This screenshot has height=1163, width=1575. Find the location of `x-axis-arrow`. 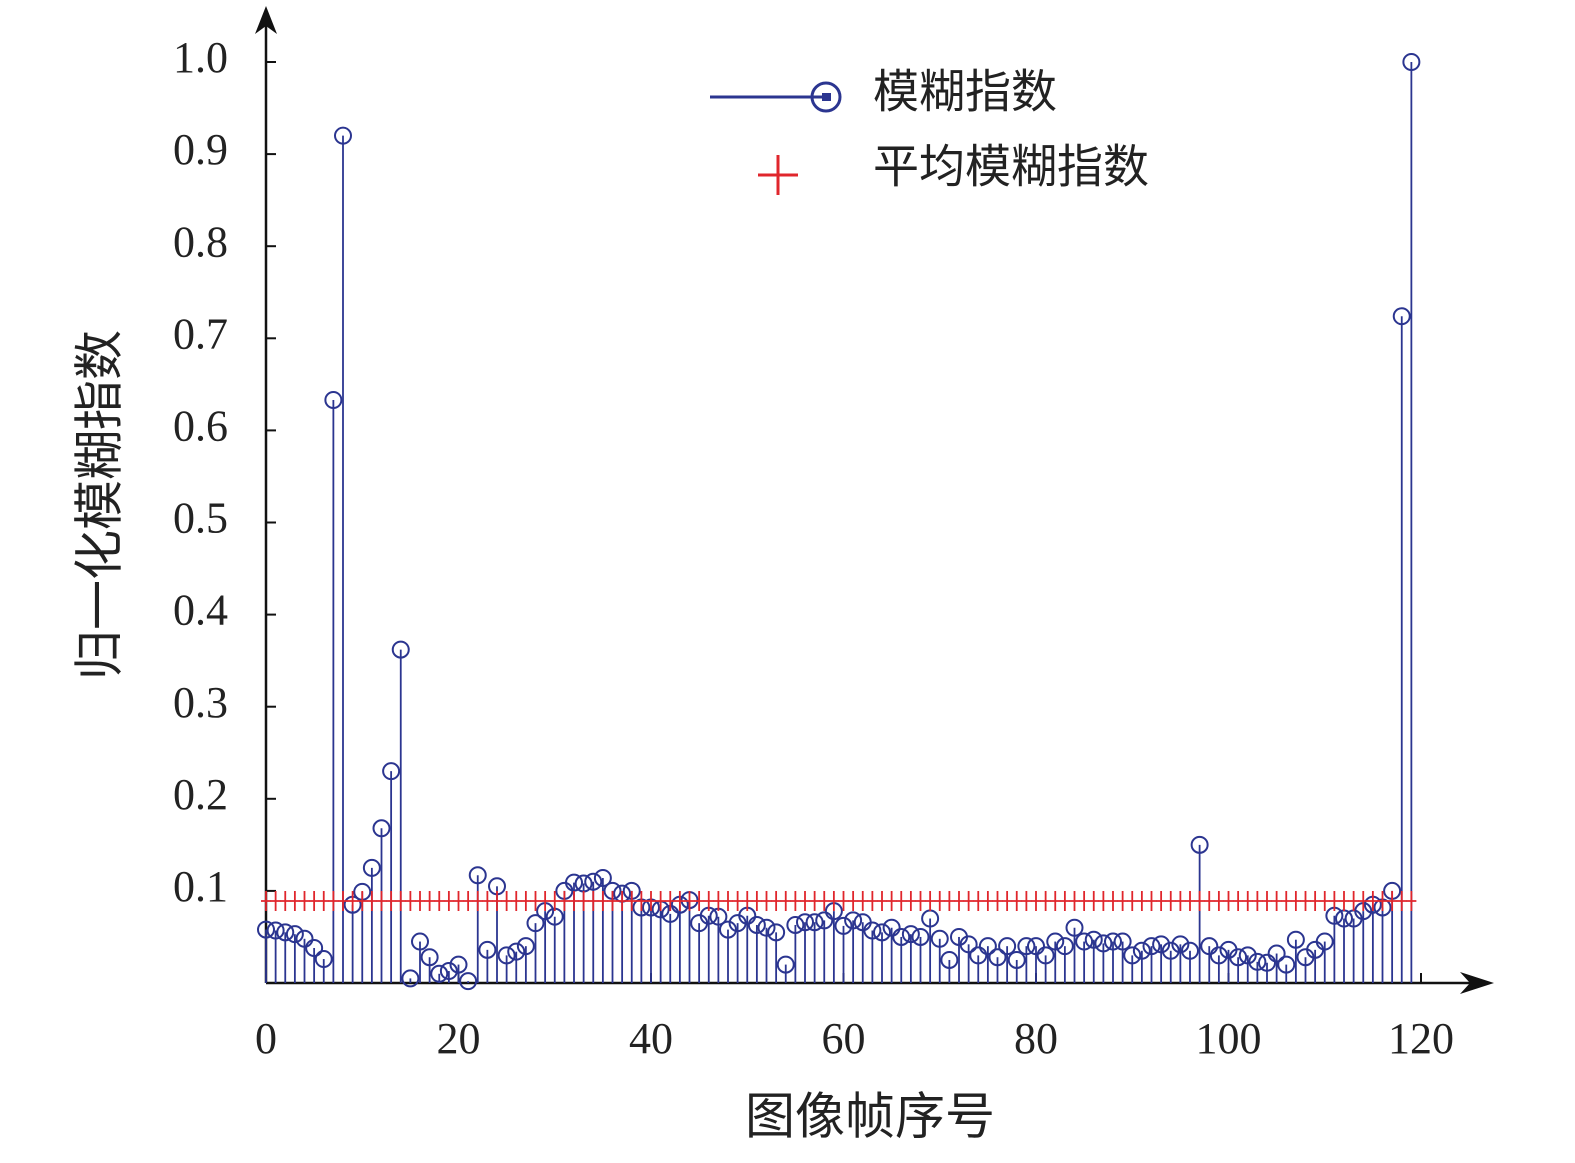

x-axis-arrow is located at coordinates (1477, 983).